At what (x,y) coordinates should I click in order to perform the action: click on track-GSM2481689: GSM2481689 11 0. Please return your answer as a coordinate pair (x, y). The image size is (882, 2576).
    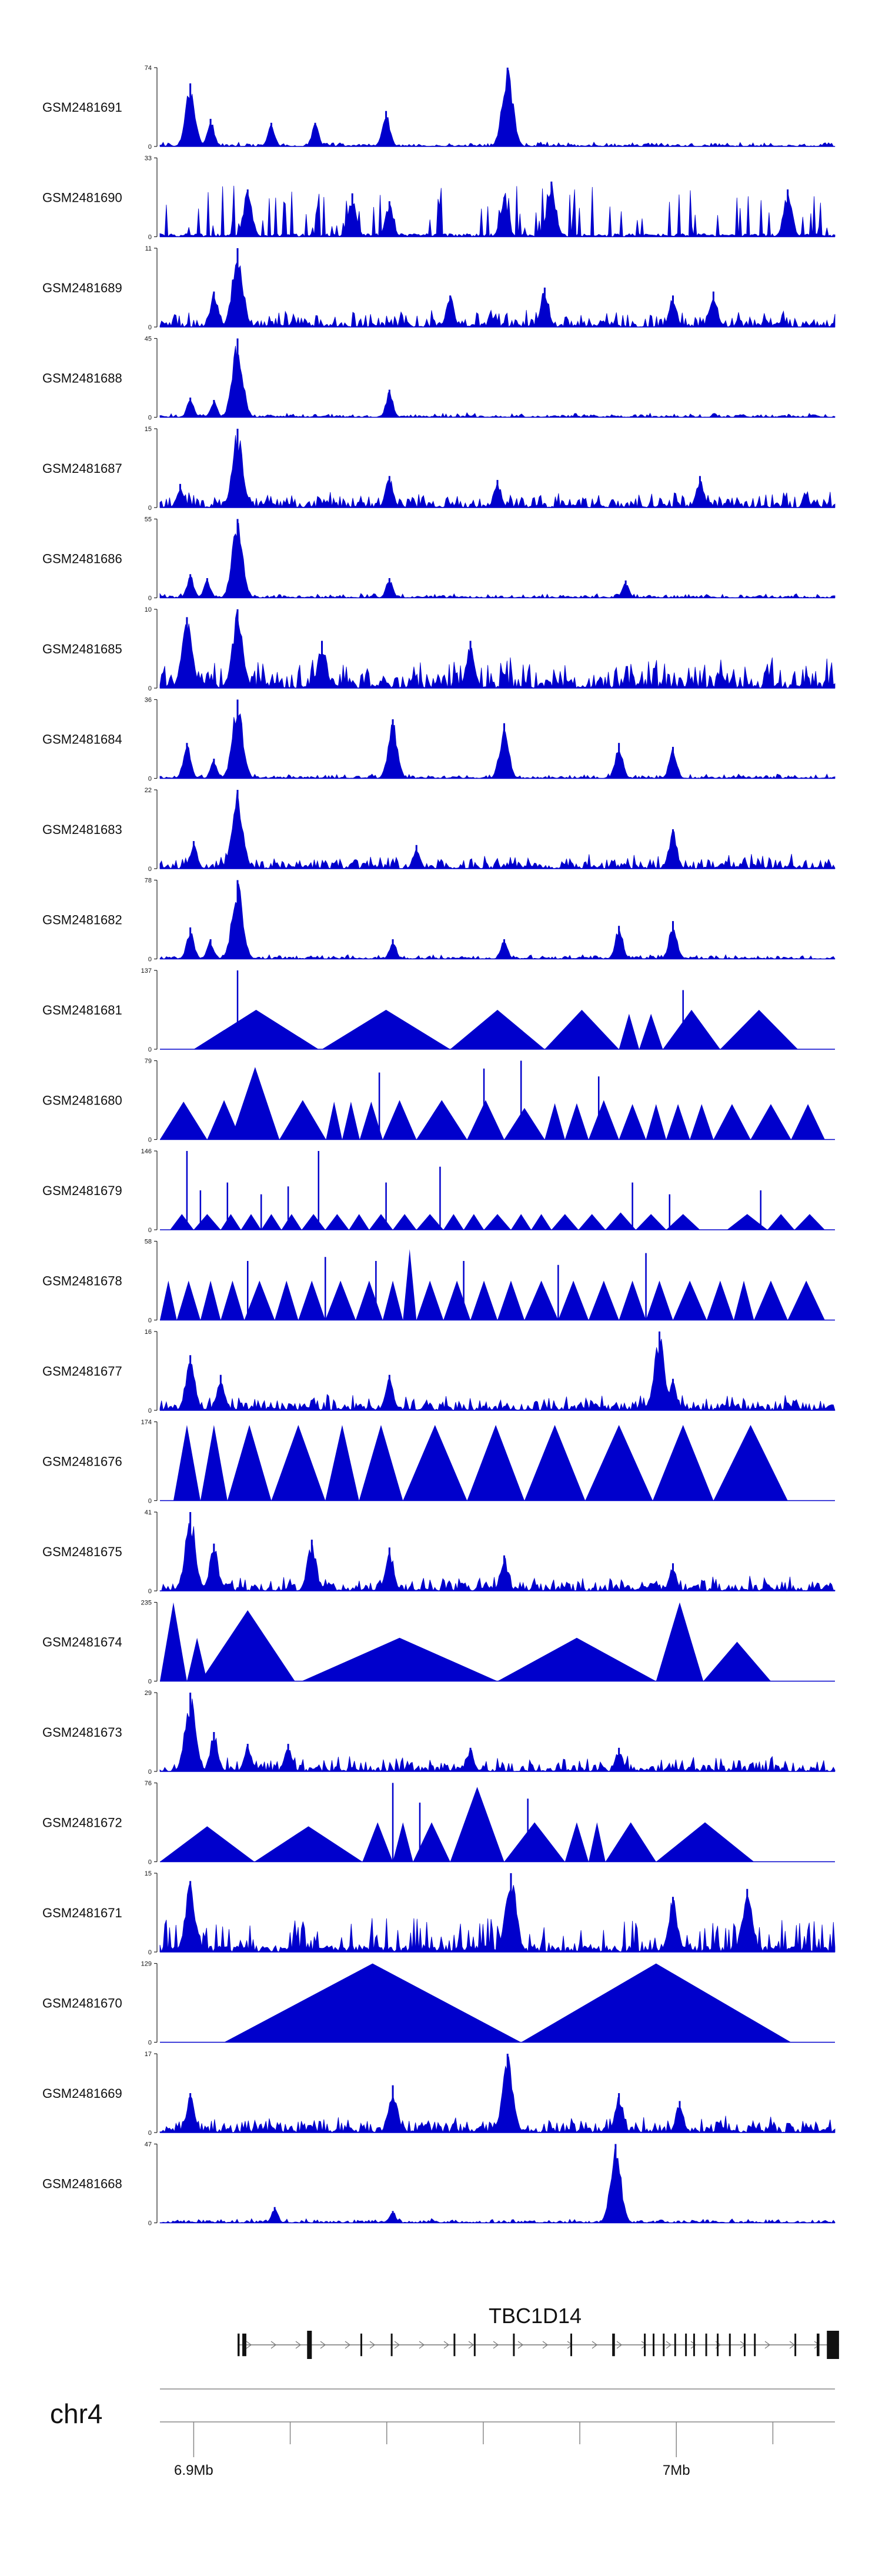
    Looking at the image, I should click on (439, 288).